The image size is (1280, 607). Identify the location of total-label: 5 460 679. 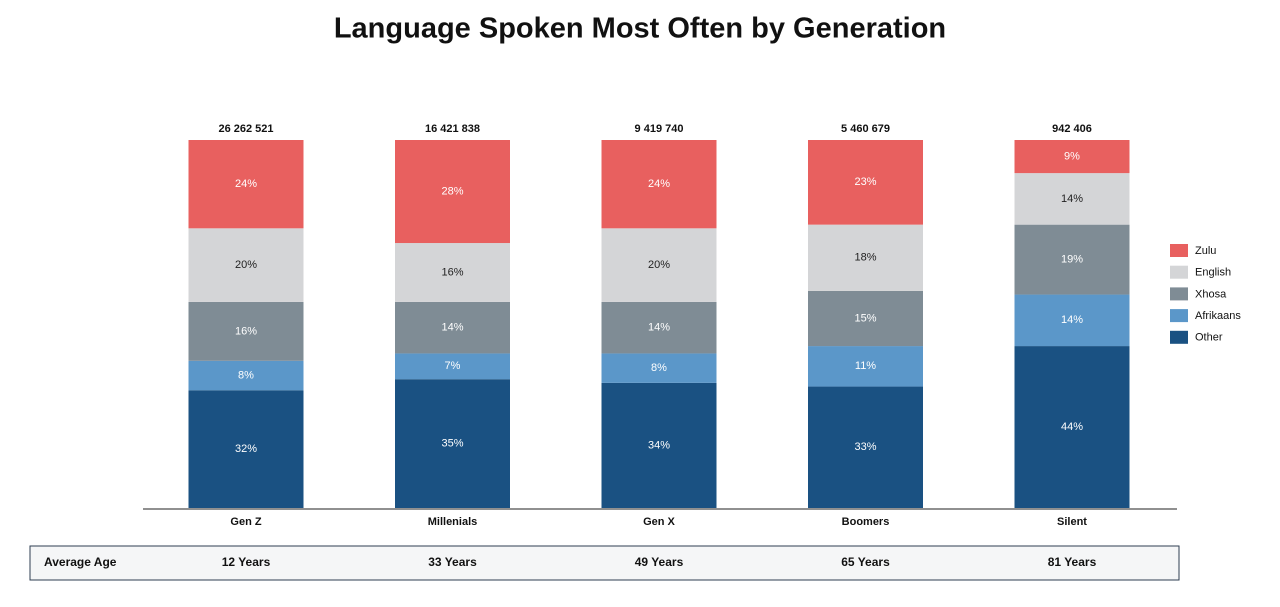
(865, 129).